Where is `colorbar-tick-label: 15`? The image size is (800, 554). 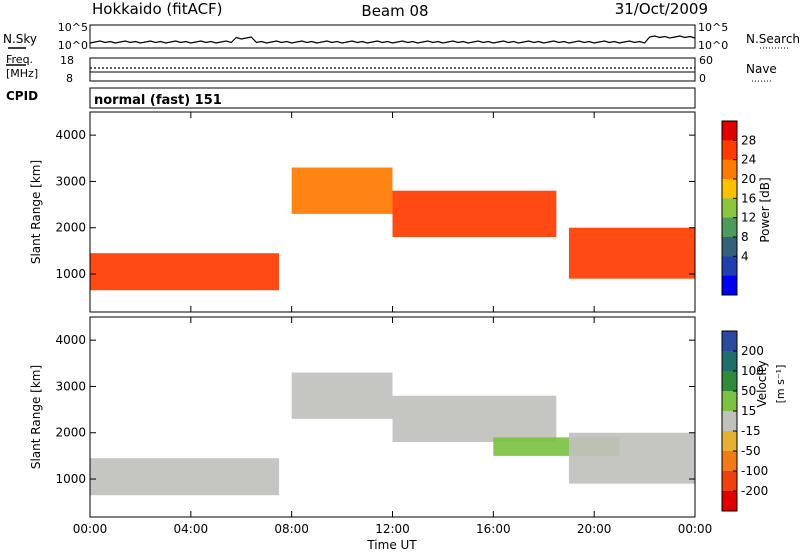
colorbar-tick-label: 15 is located at coordinates (748, 411).